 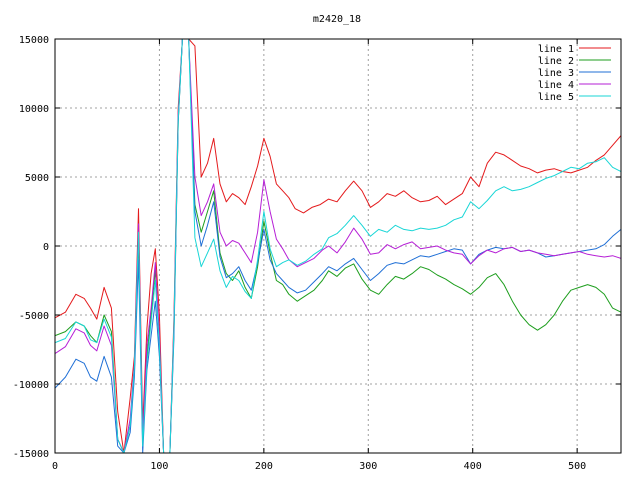 I want to click on y-tick-label: 0, so click(x=46, y=247).